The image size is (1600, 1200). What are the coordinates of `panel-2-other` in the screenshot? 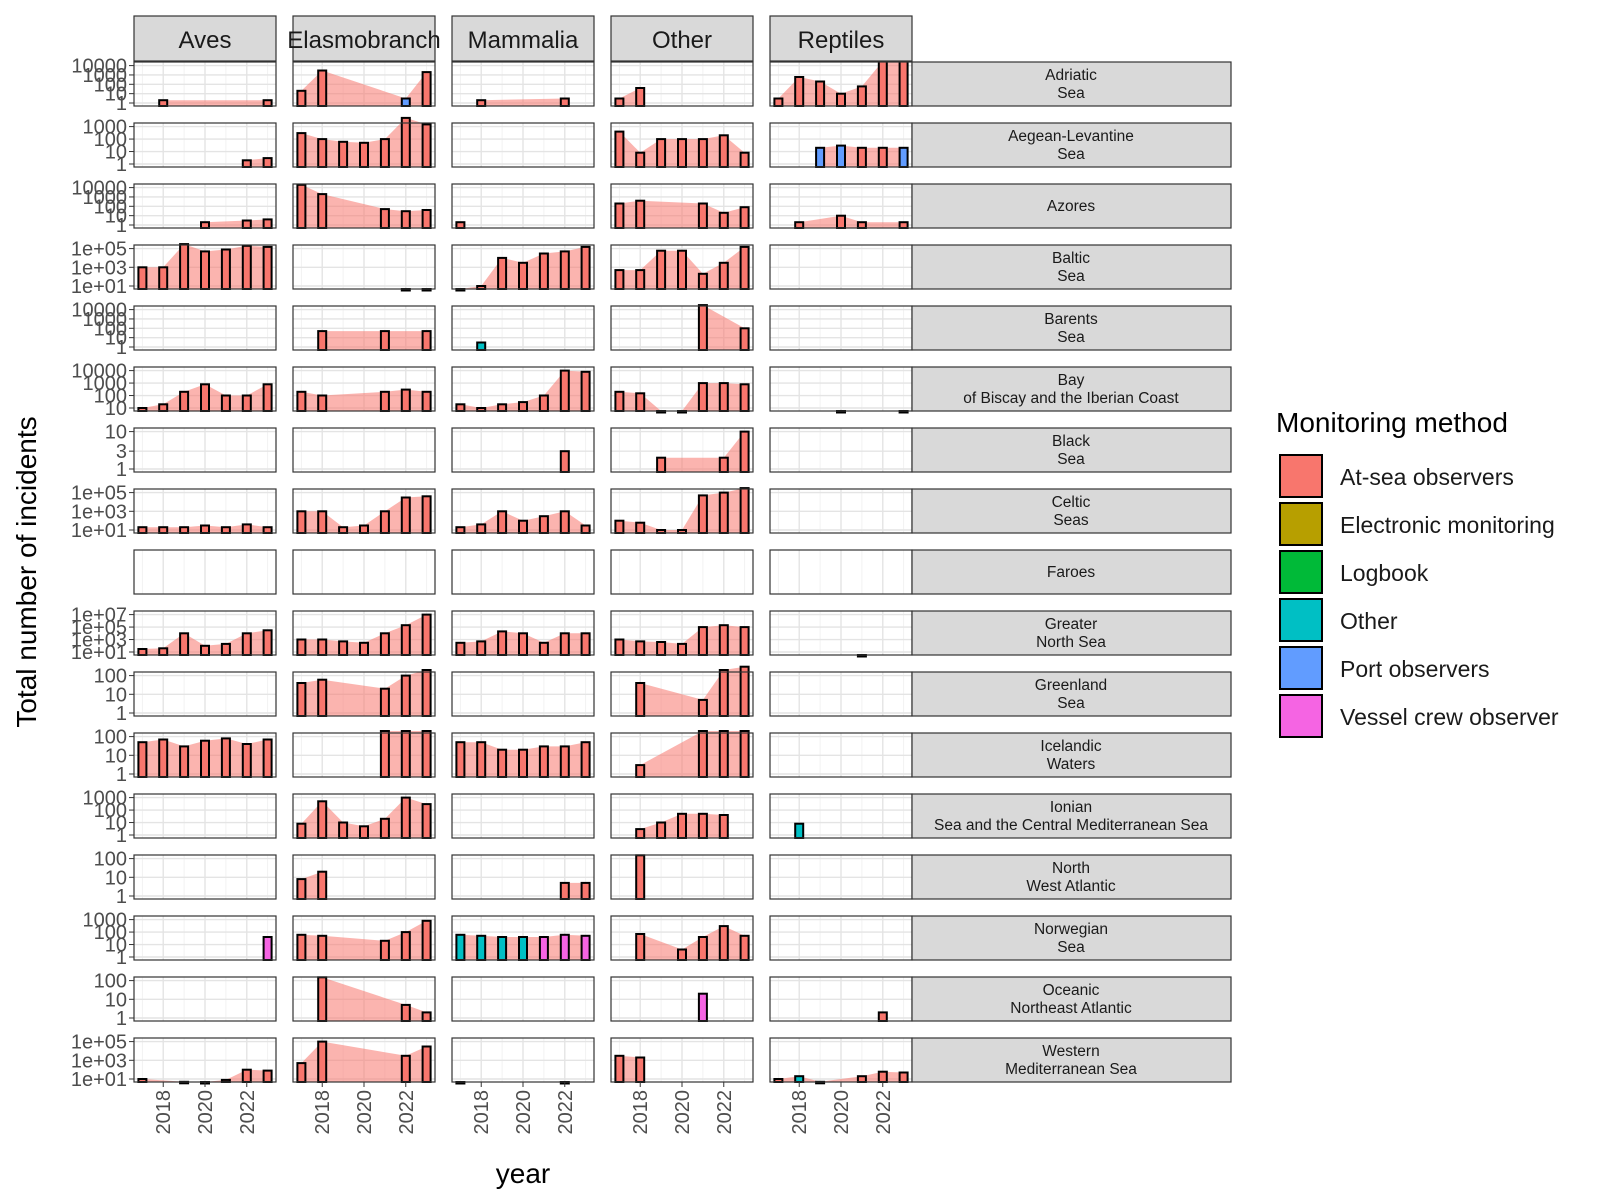 It's located at (682, 206).